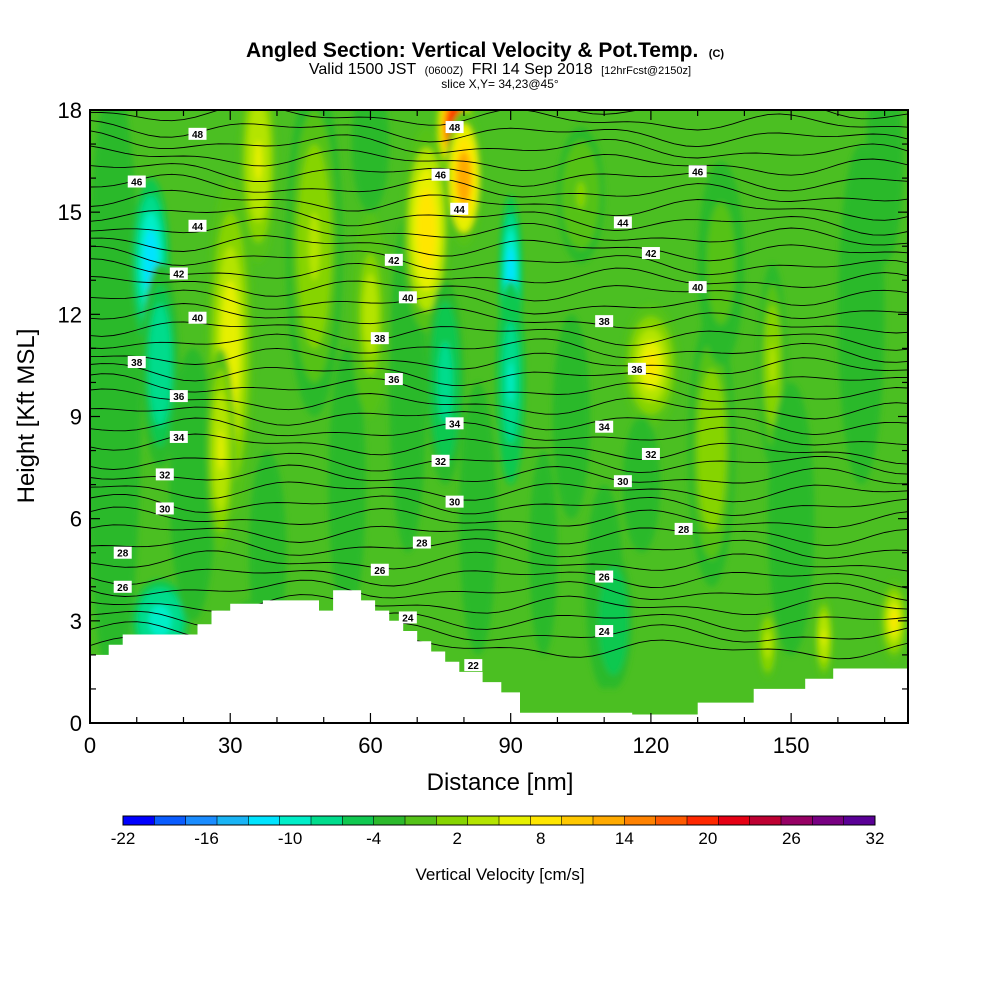 The height and width of the screenshot is (1000, 1000). I want to click on colorbar-tick-label: 8, so click(540, 838).